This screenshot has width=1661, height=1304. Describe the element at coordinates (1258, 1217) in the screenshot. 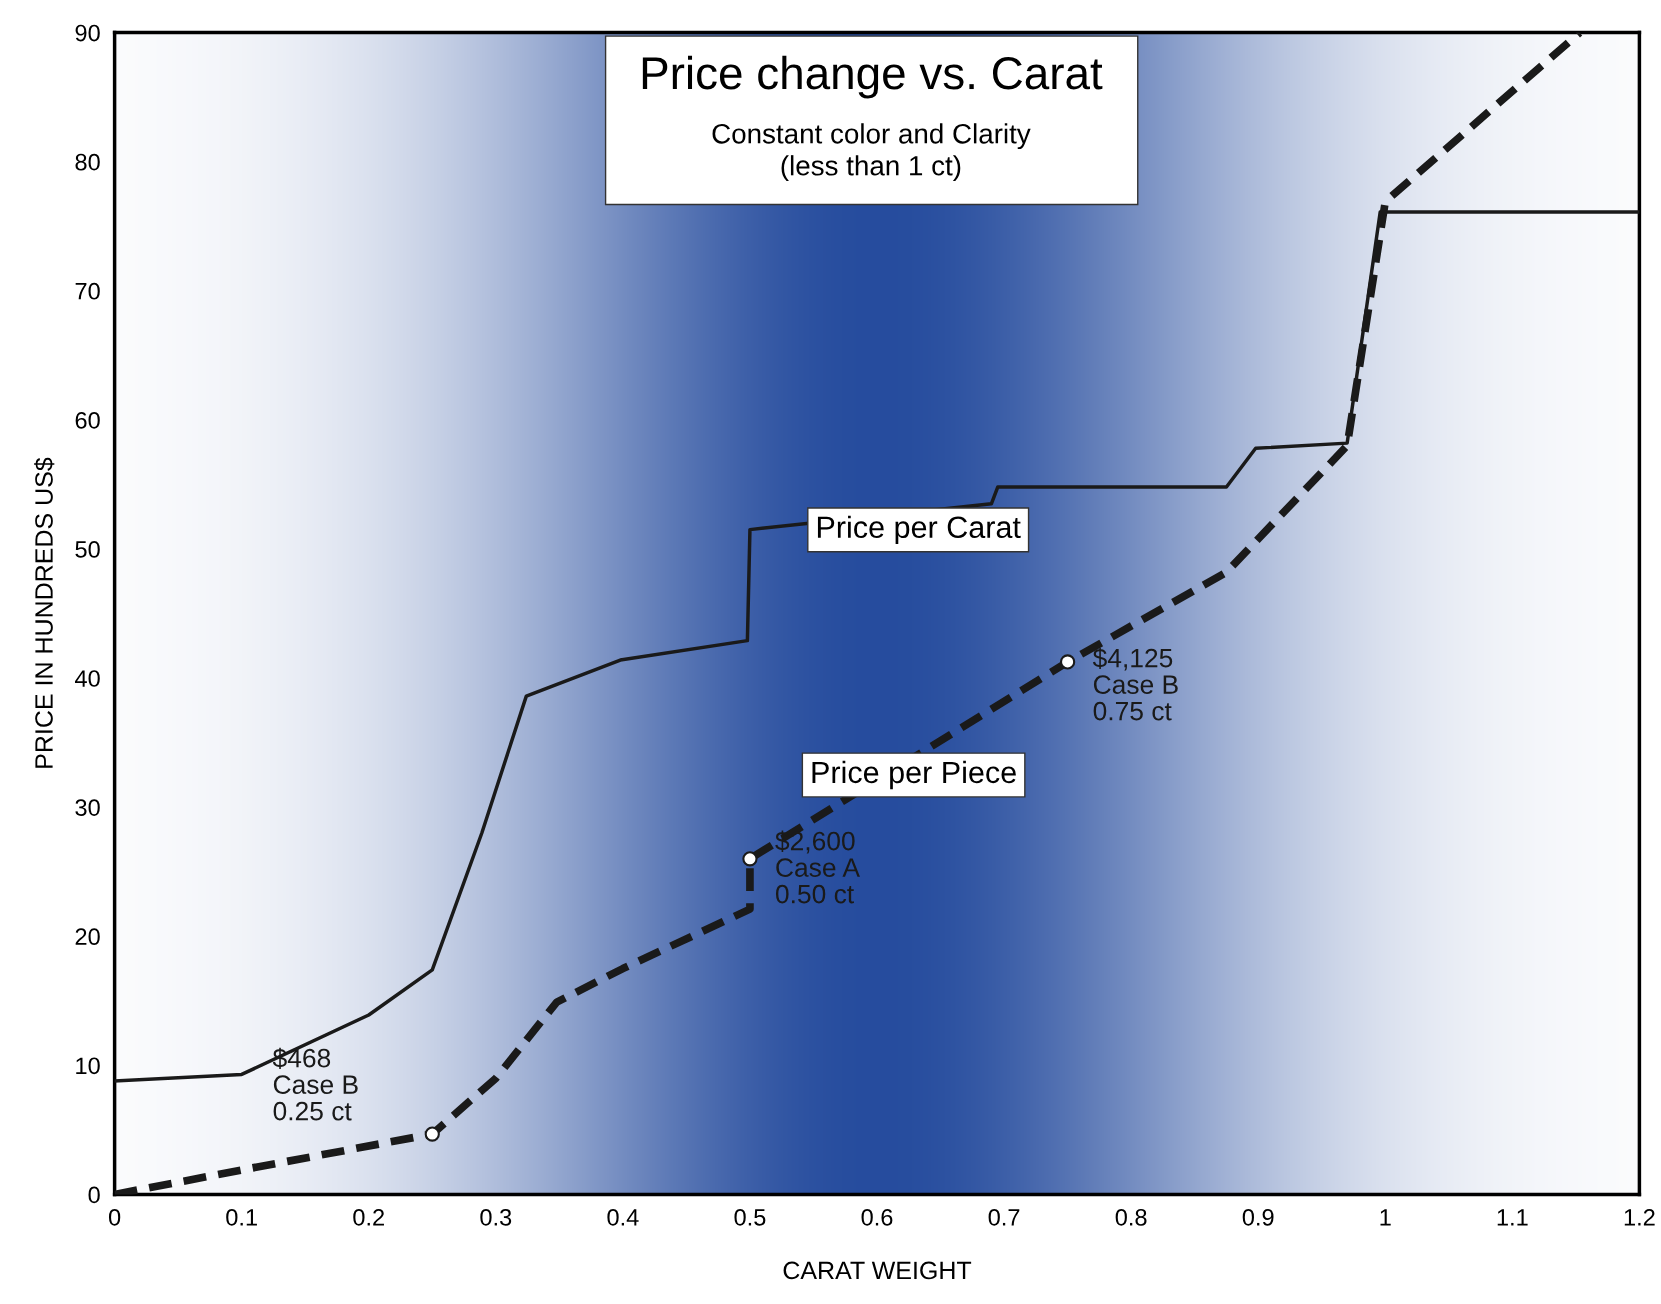

I see `x-tick-label: 0.9` at that location.